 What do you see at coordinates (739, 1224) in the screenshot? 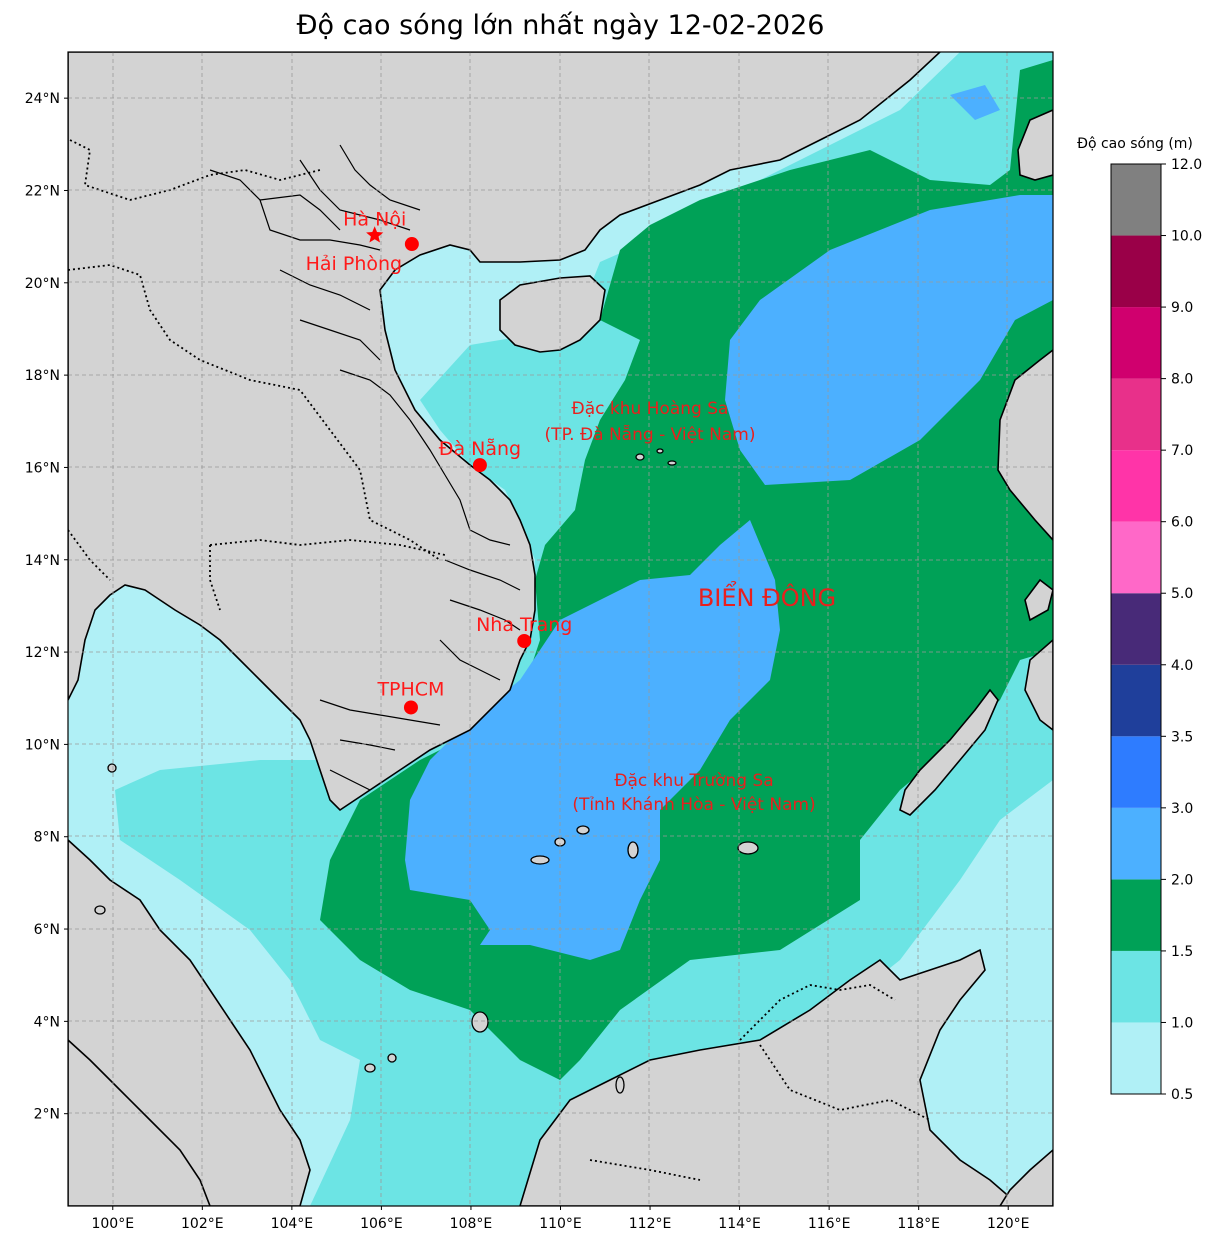
I see `x-tick-label: 114°E` at bounding box center [739, 1224].